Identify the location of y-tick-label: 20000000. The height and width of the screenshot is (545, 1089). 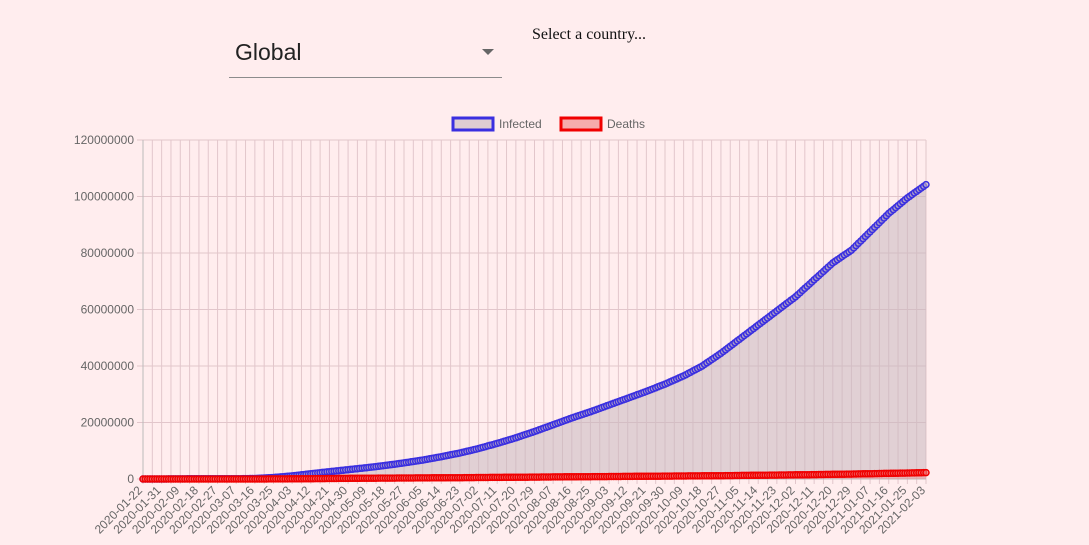
(108, 423).